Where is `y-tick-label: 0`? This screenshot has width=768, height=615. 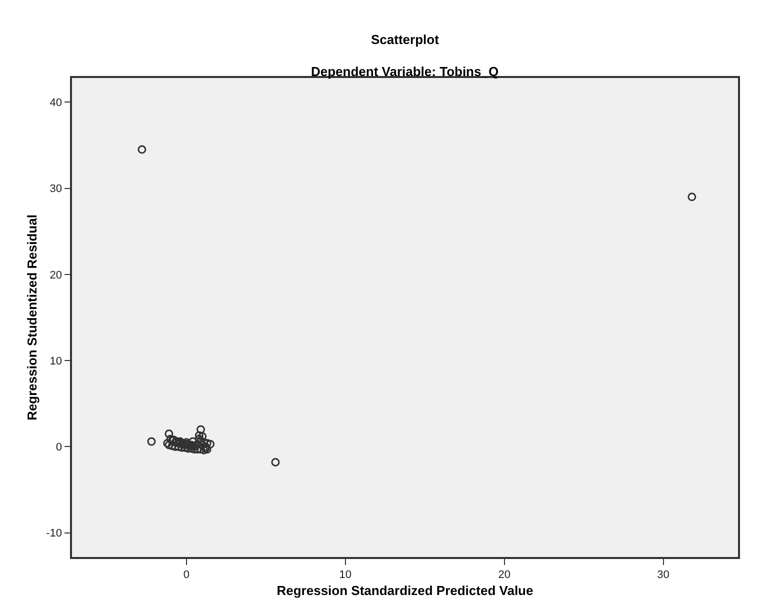
y-tick-label: 0 is located at coordinates (59, 448).